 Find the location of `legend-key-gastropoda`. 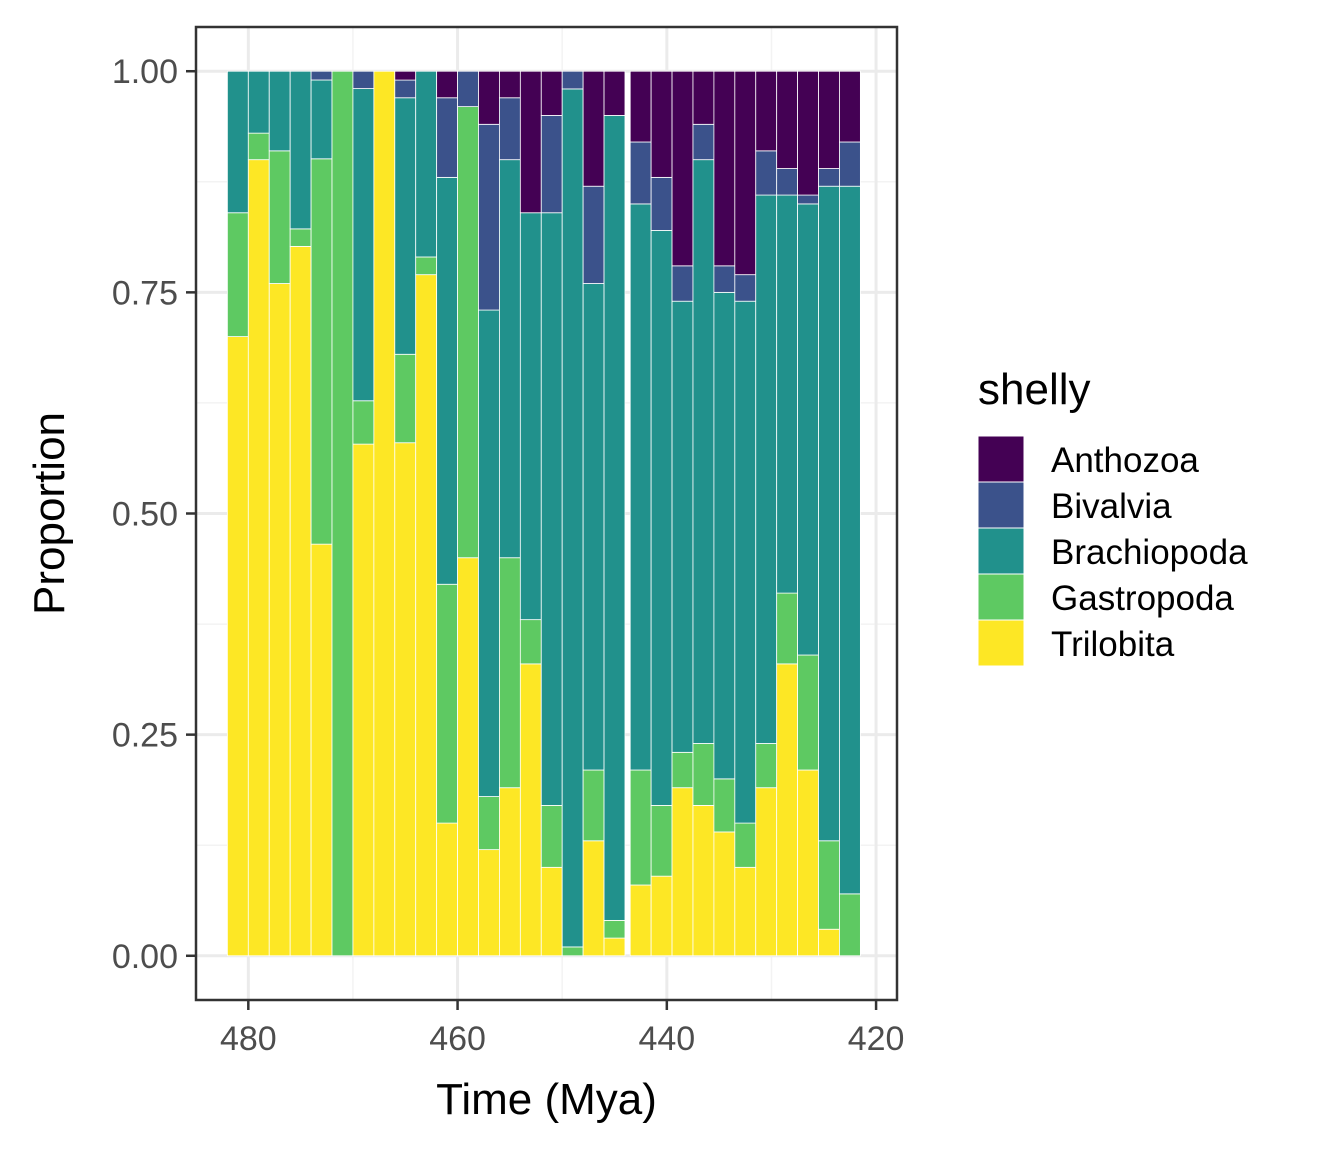

legend-key-gastropoda is located at coordinates (1001, 597).